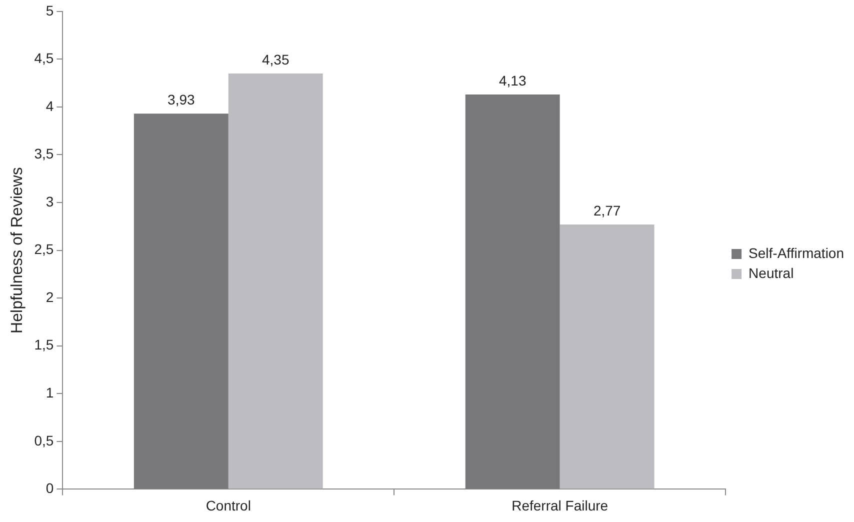  What do you see at coordinates (17, 250) in the screenshot?
I see `y-axis-title: Helpfulness of Reviews` at bounding box center [17, 250].